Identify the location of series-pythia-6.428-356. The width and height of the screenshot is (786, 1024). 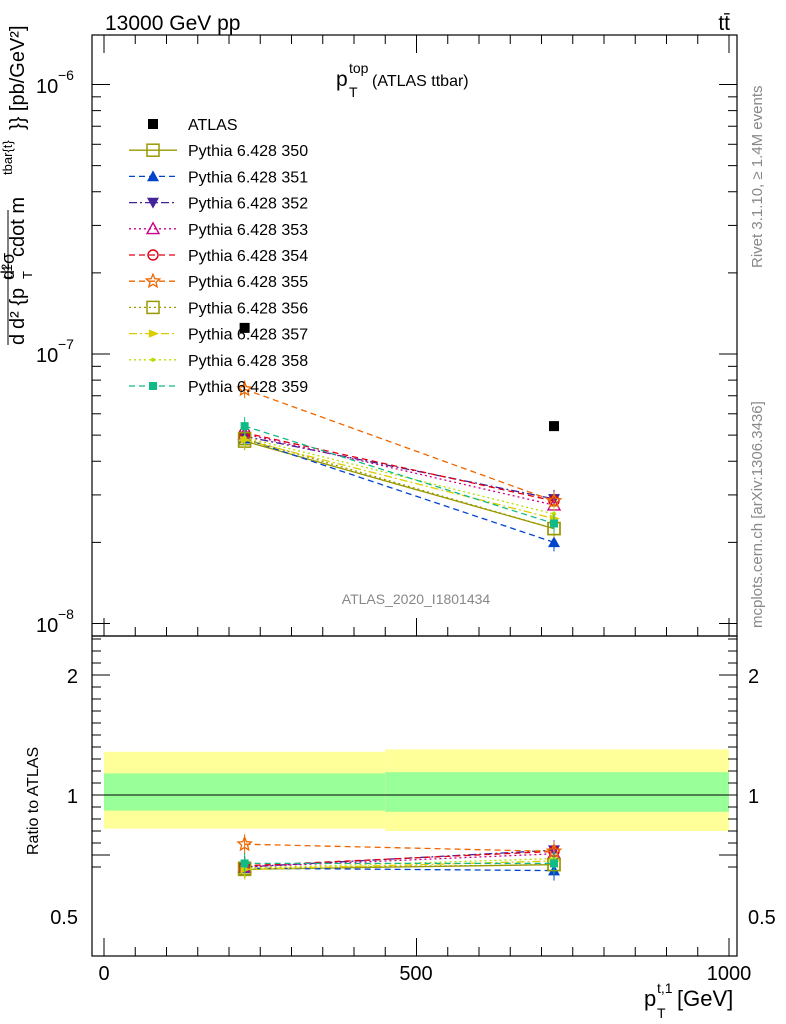
(399, 483).